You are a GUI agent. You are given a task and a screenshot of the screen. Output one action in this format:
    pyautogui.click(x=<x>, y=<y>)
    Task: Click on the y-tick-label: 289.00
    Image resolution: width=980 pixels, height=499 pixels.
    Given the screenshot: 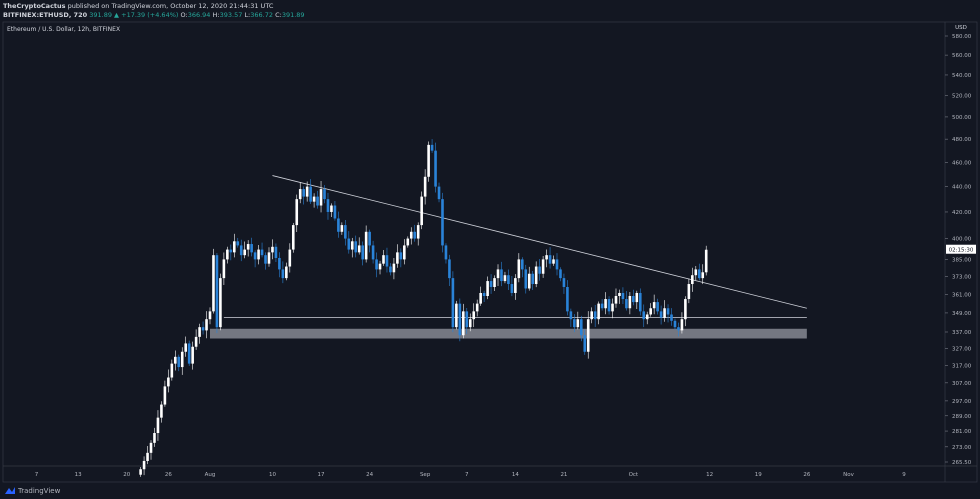 What is the action you would take?
    pyautogui.click(x=962, y=417)
    